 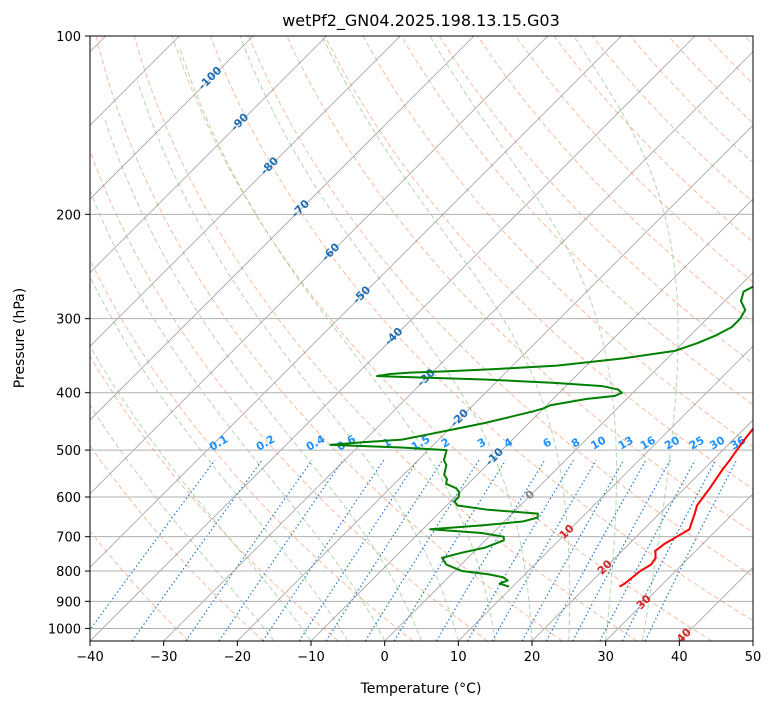 What do you see at coordinates (421, 689) in the screenshot?
I see `x-axis-title: Temperature (°C)` at bounding box center [421, 689].